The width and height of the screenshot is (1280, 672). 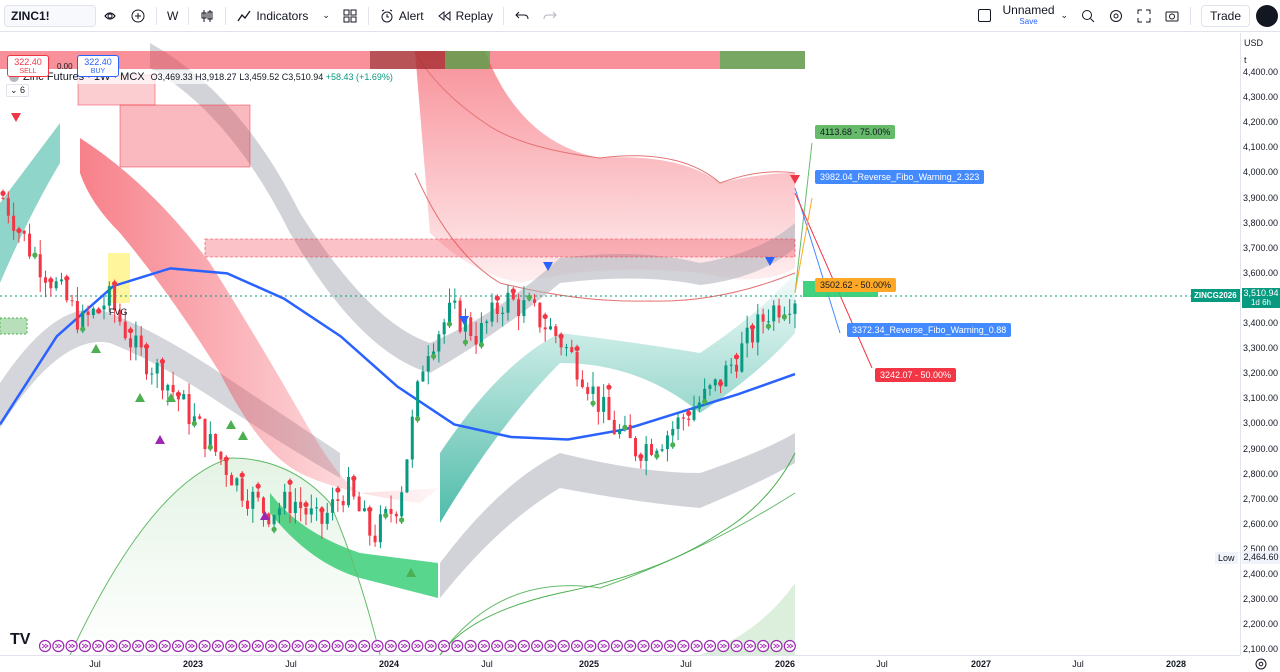 I want to click on gear-icon, so click(x=1116, y=16).